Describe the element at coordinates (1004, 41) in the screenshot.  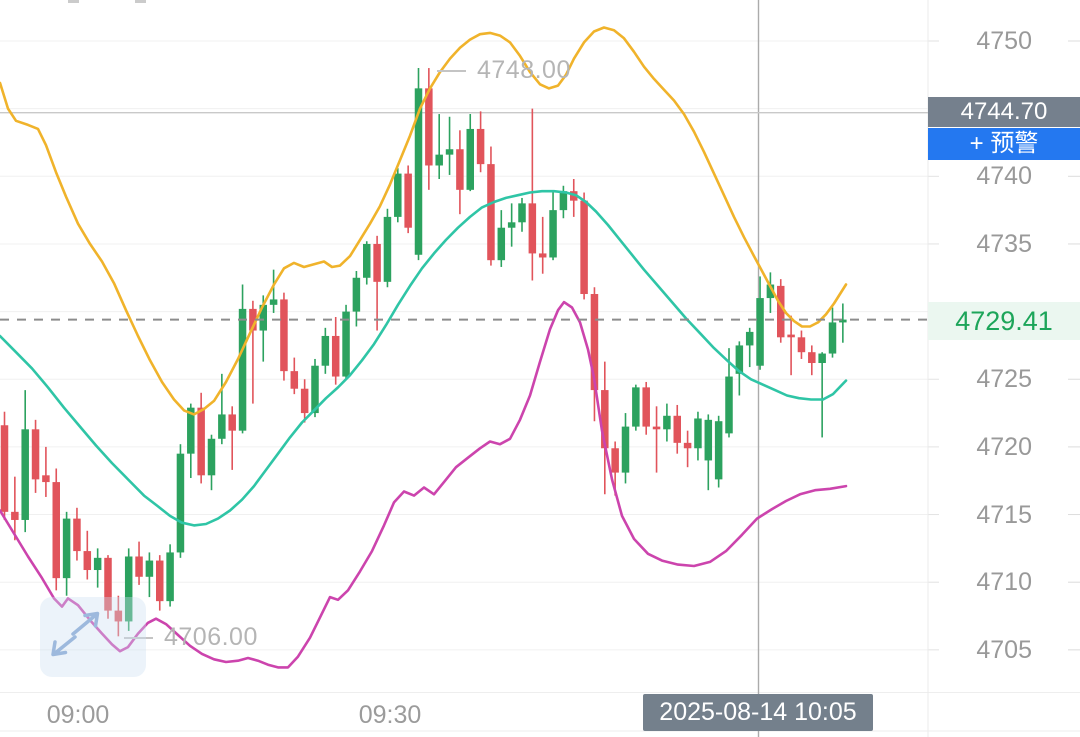
I see `price-axis-label: 4750` at that location.